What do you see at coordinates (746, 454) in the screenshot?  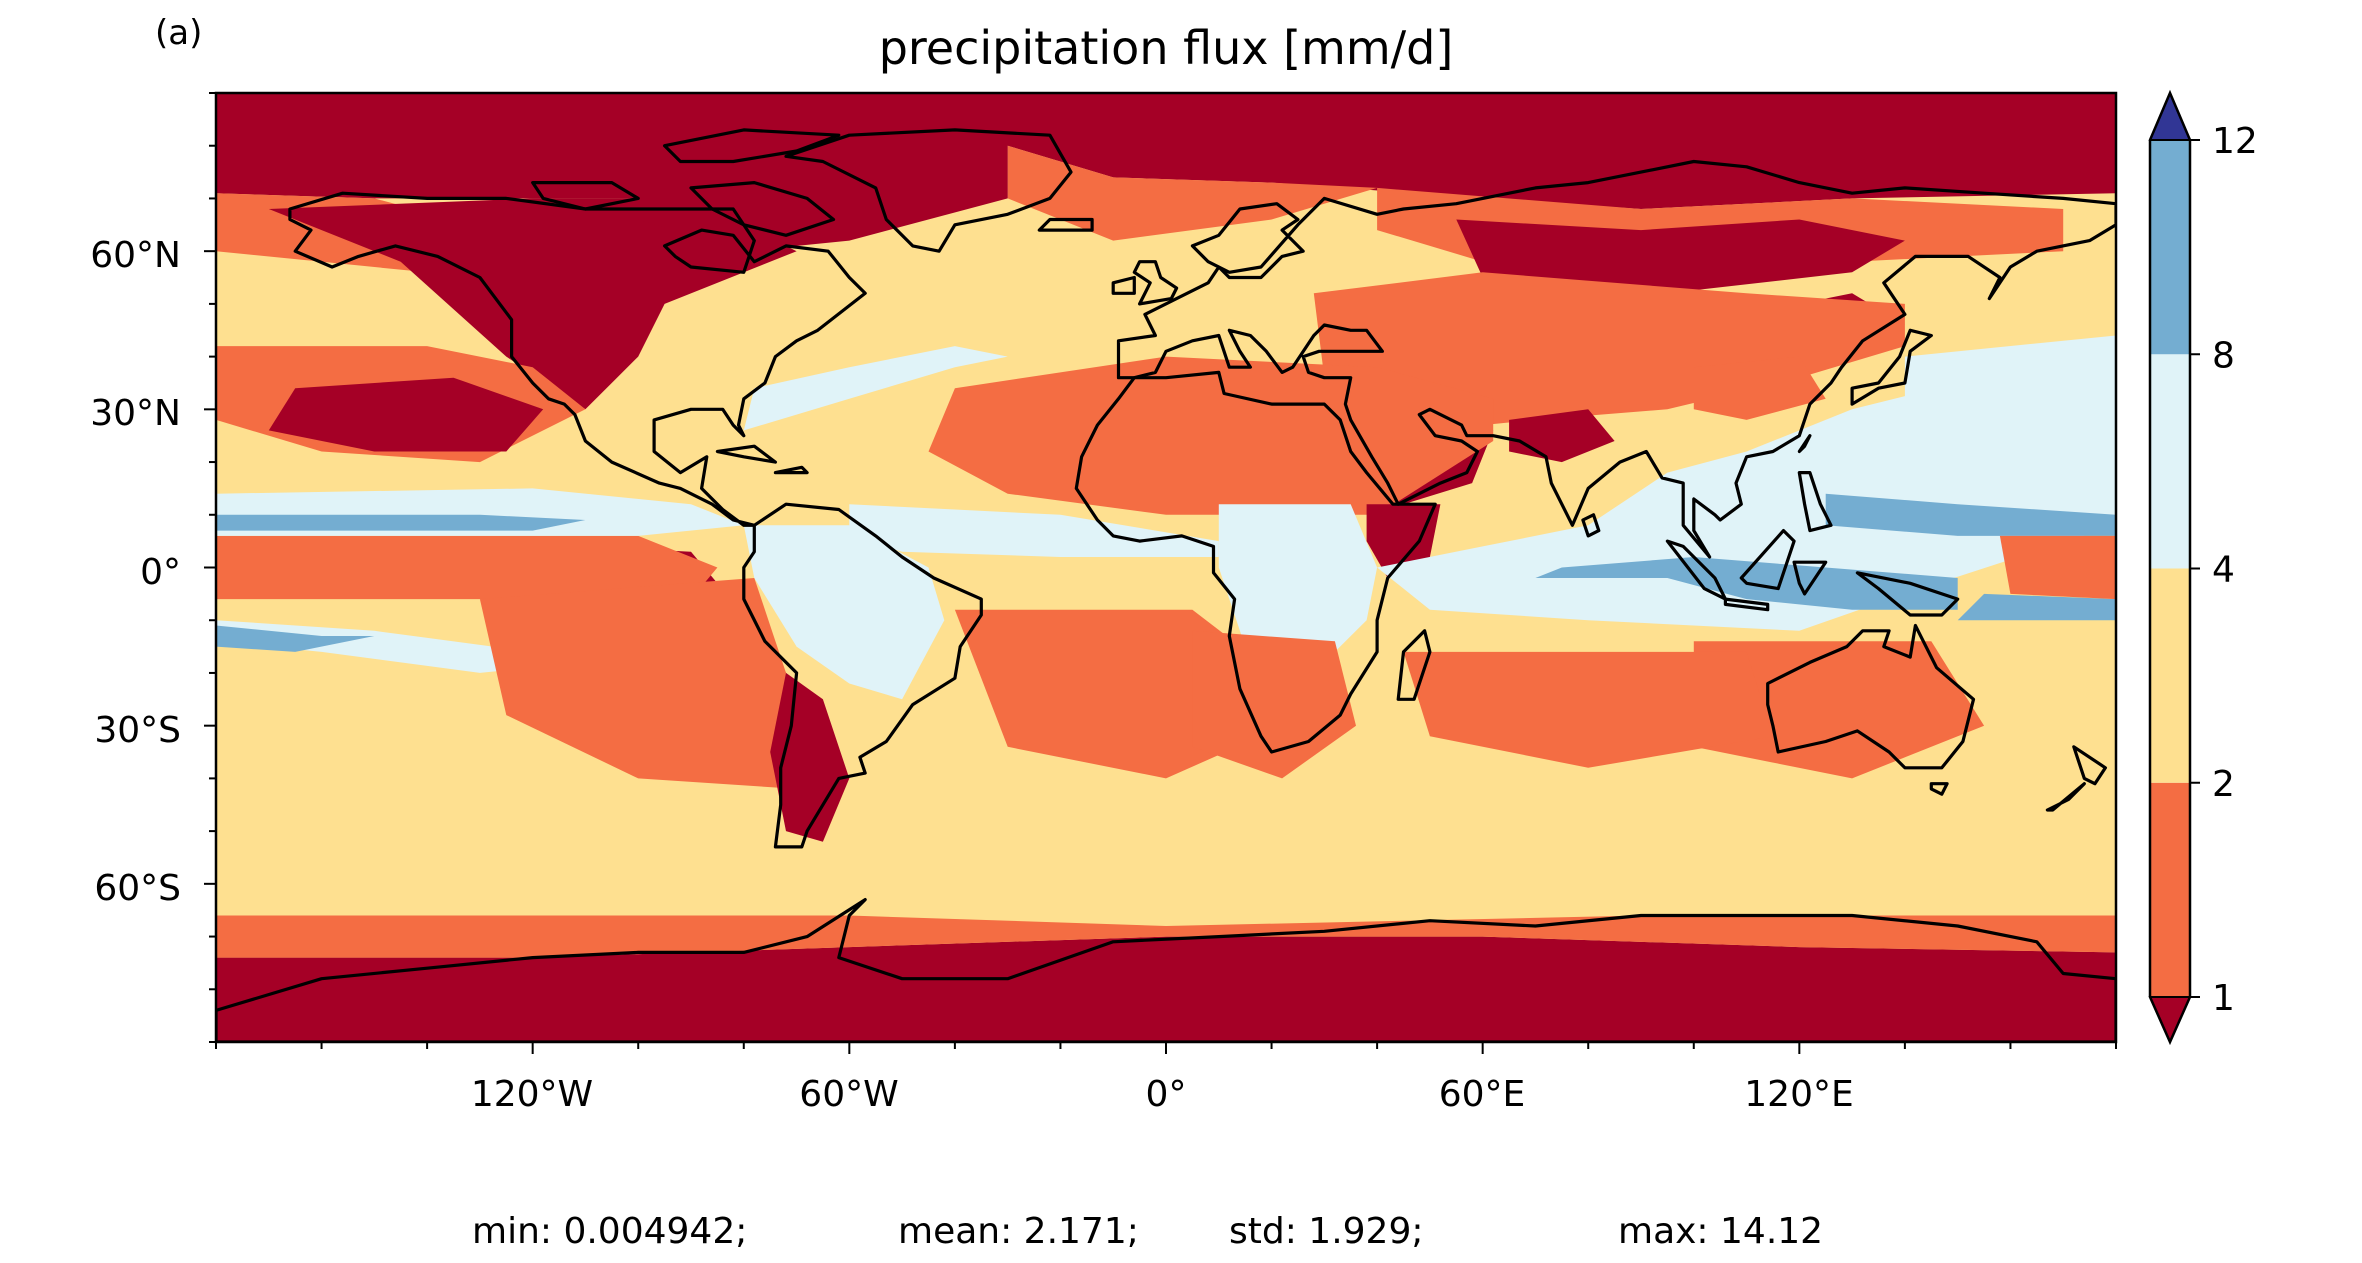 I see `coast-cuba` at bounding box center [746, 454].